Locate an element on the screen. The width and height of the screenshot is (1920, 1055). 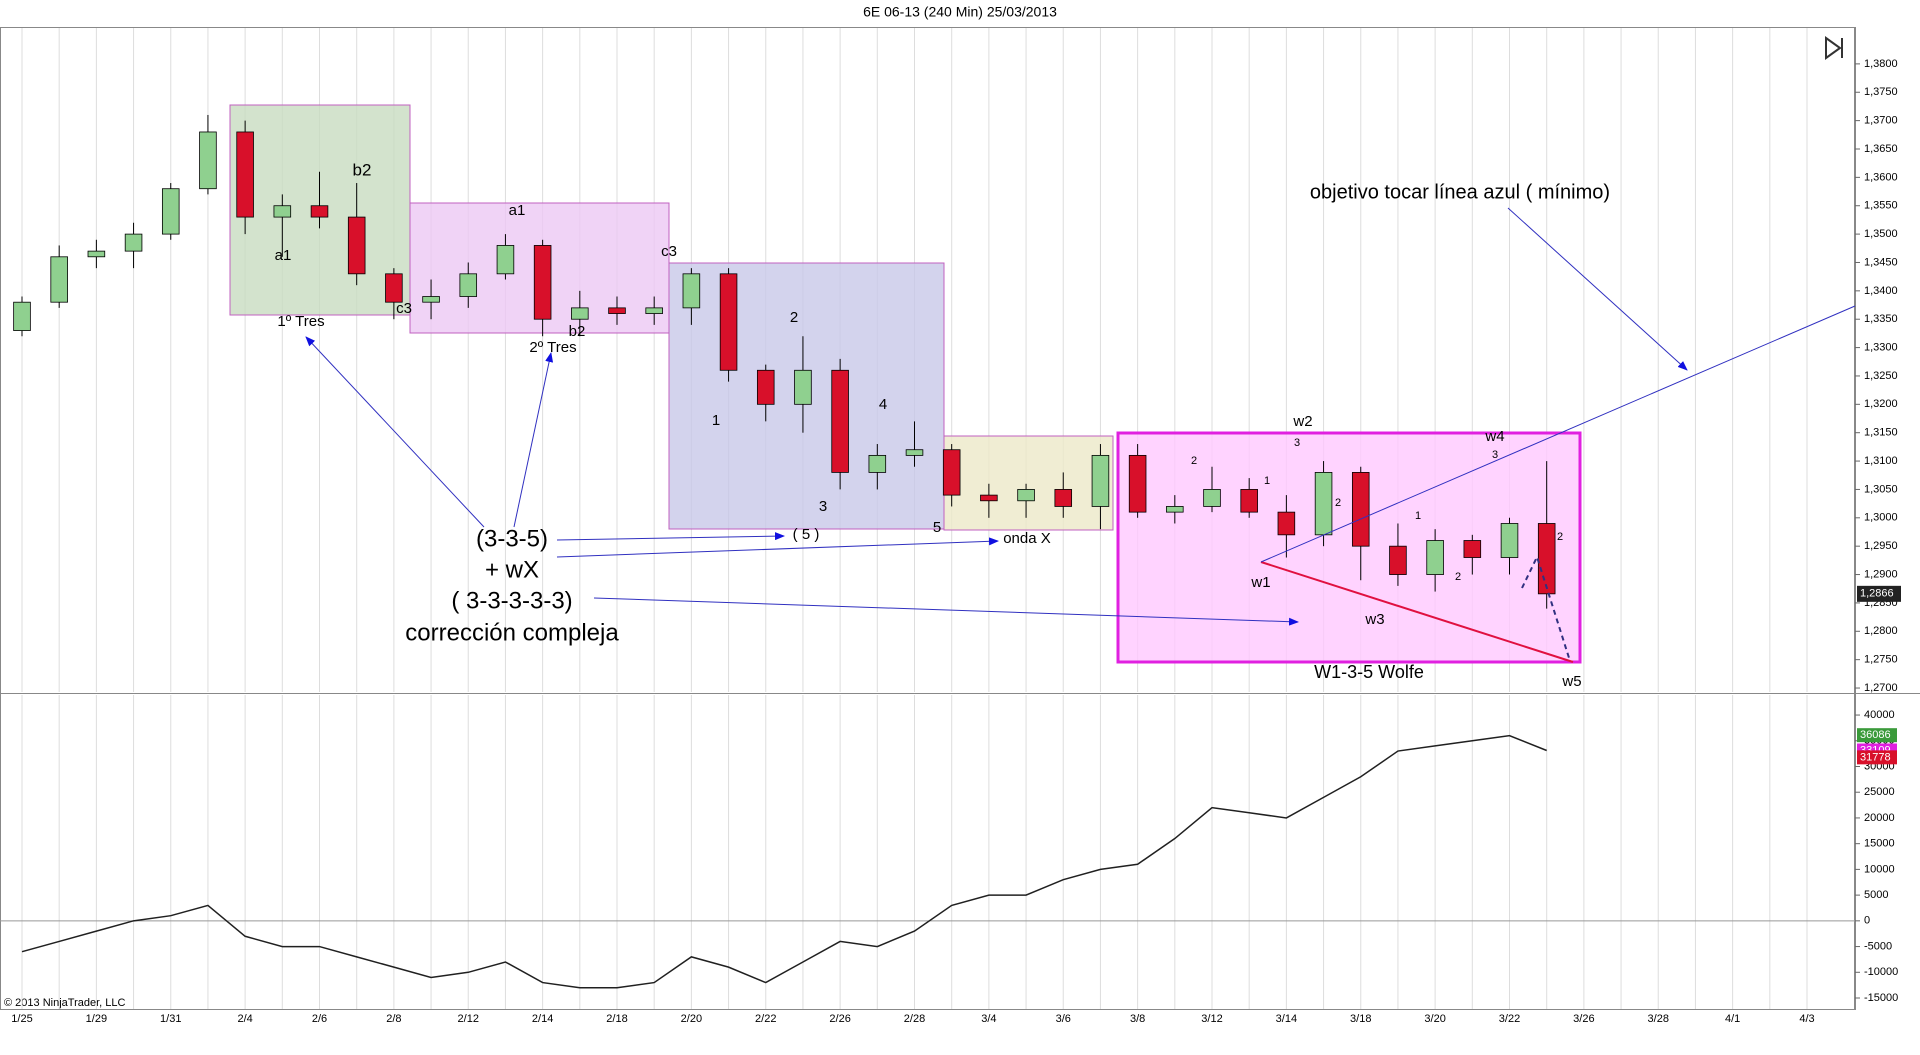
annotation-text: a1 is located at coordinates (283, 255).